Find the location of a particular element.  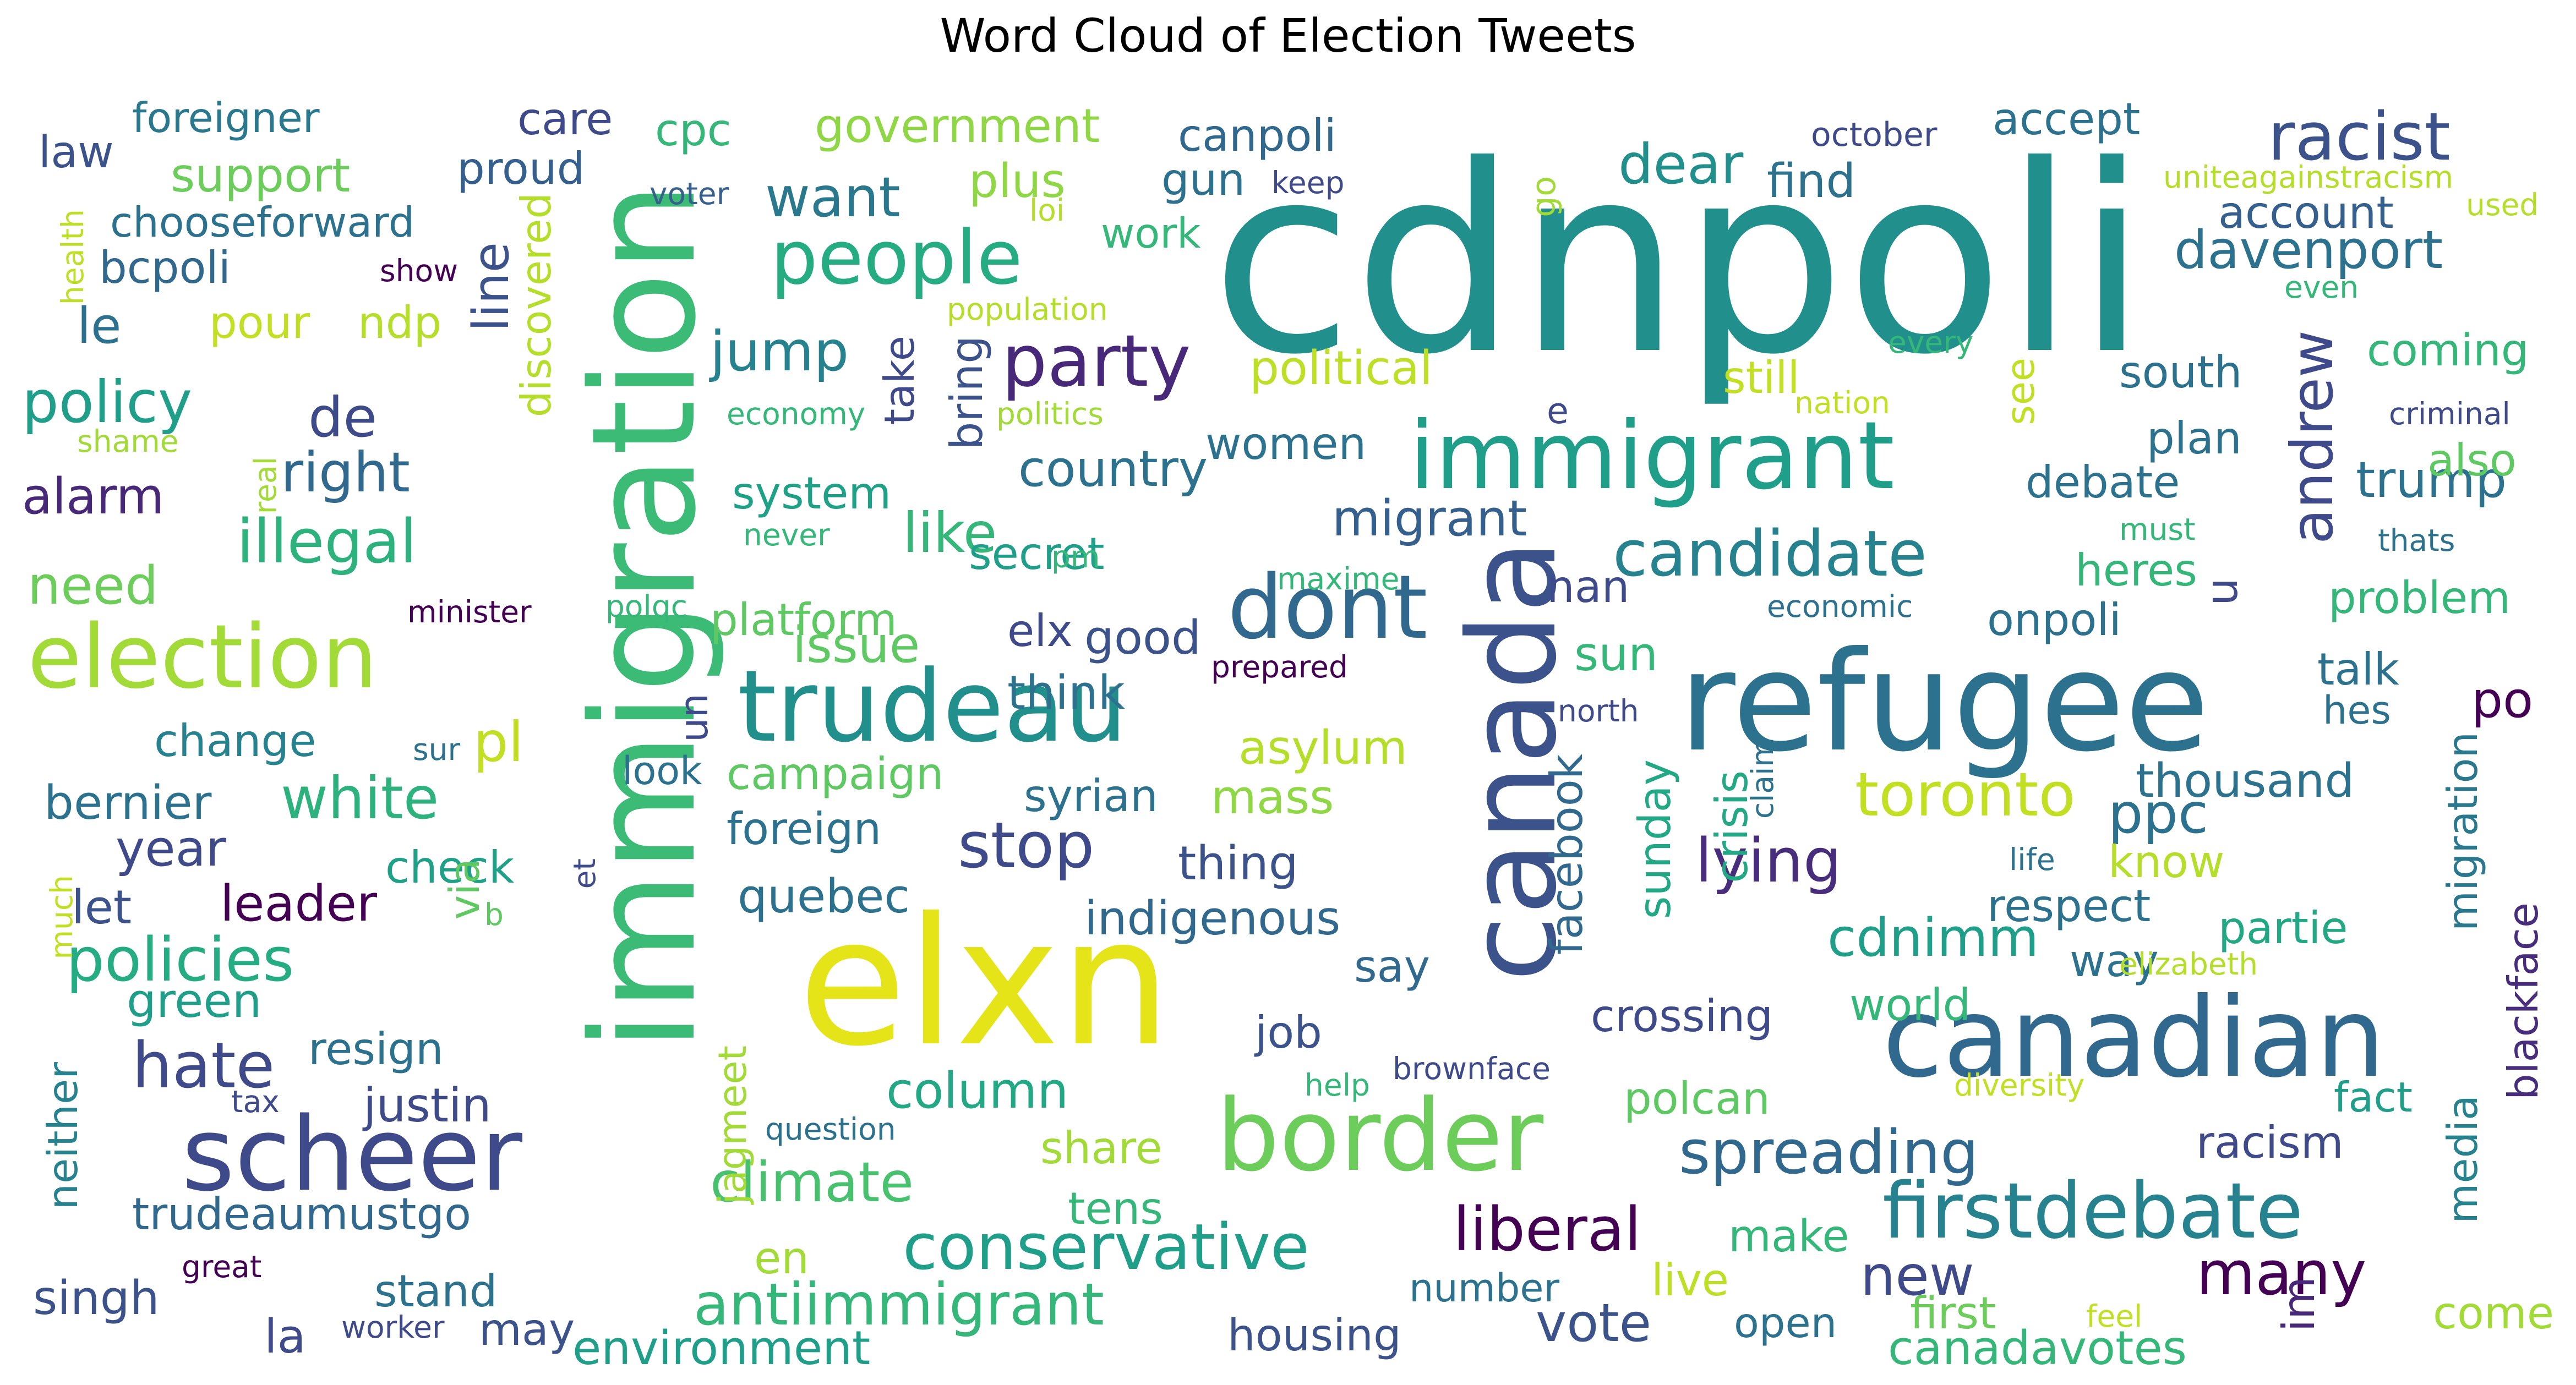

word-right: right is located at coordinates (346, 472).